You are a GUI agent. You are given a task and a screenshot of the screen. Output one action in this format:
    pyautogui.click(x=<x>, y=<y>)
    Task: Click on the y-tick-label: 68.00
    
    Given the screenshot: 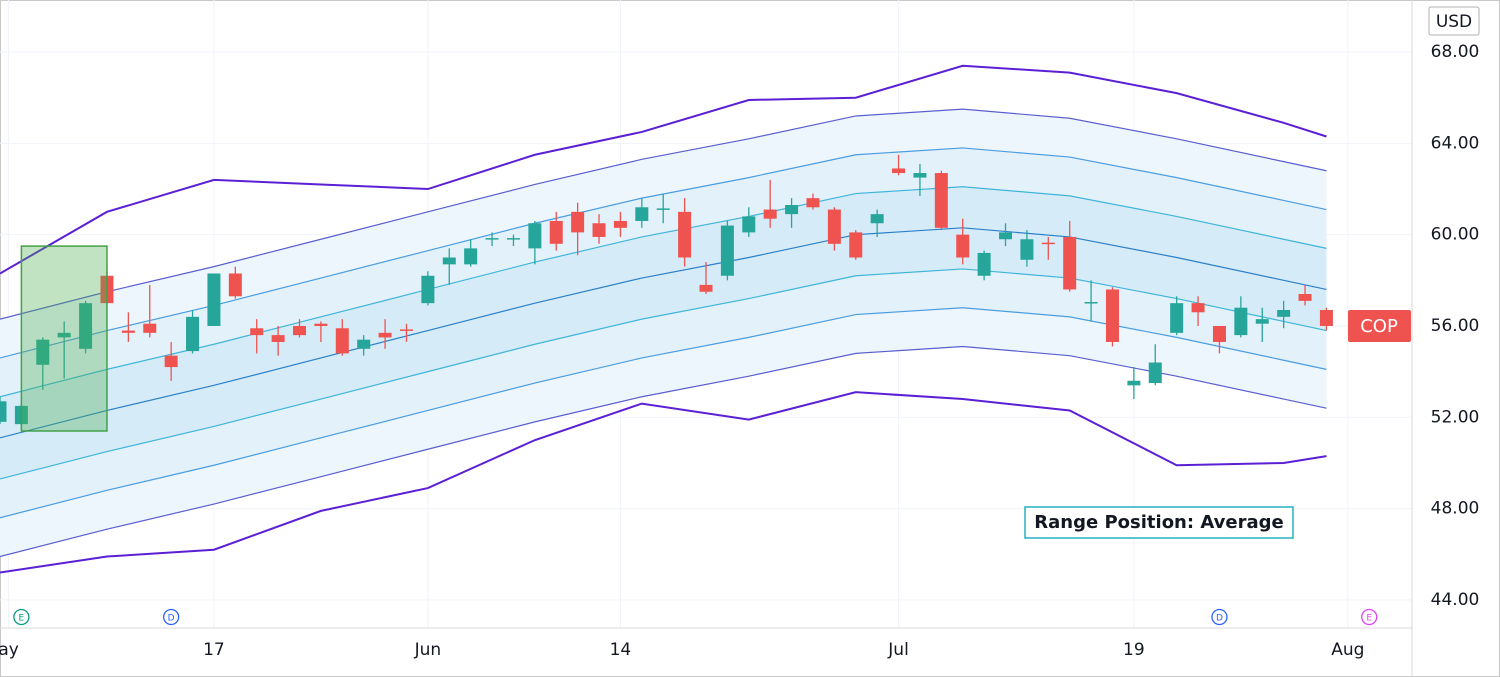 What is the action you would take?
    pyautogui.click(x=1455, y=52)
    